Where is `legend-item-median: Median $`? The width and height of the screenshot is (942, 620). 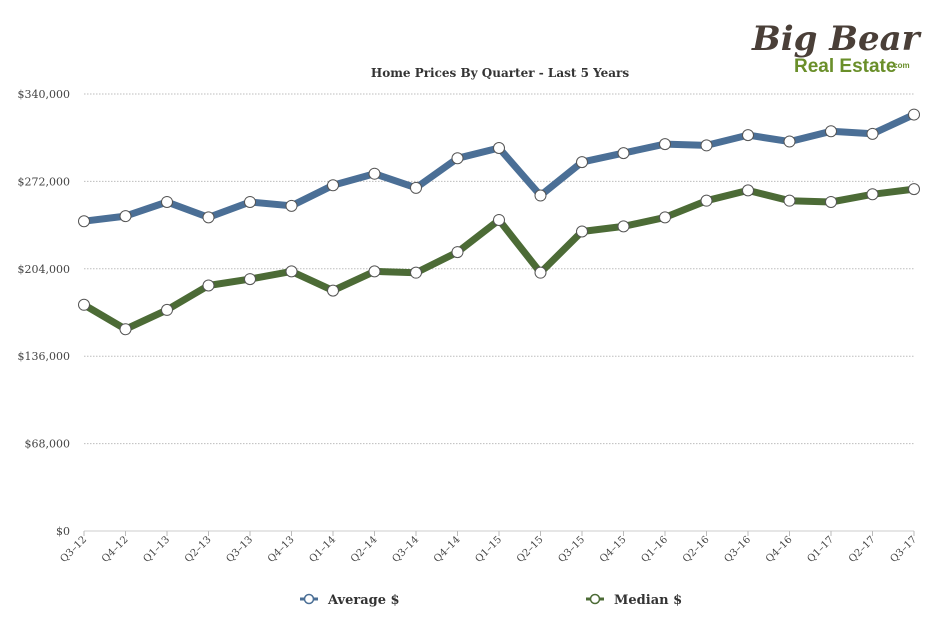 legend-item-median: Median $ is located at coordinates (634, 600).